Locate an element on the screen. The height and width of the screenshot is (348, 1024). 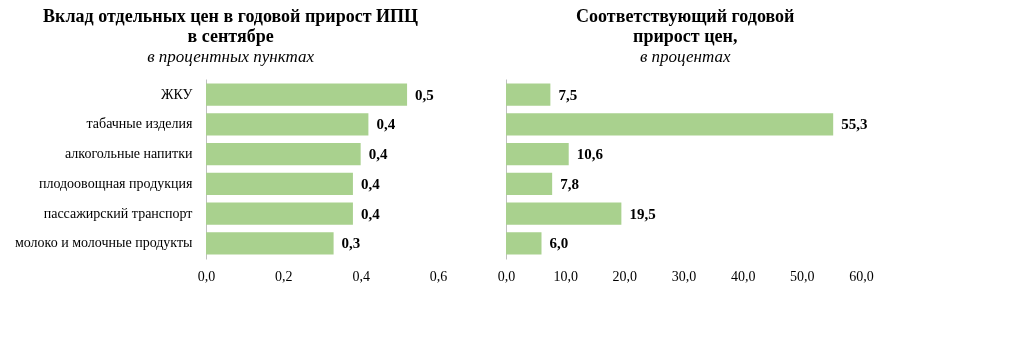
data-label: 19,5 is located at coordinates (642, 213).